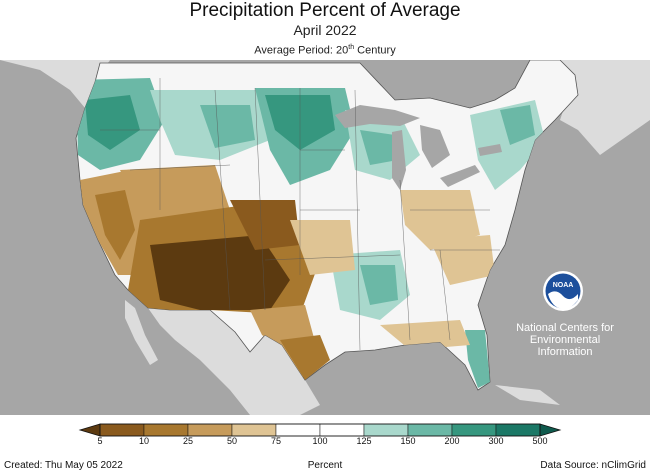 This screenshot has width=650, height=475. I want to click on ncei-line-2: Environmental, so click(565, 340).